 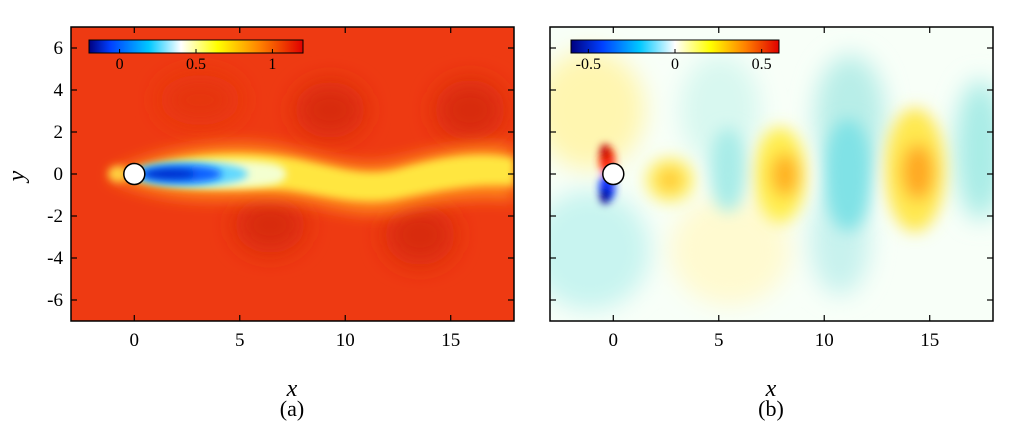 What do you see at coordinates (240, 340) in the screenshot?
I see `xtick-label-a: 5` at bounding box center [240, 340].